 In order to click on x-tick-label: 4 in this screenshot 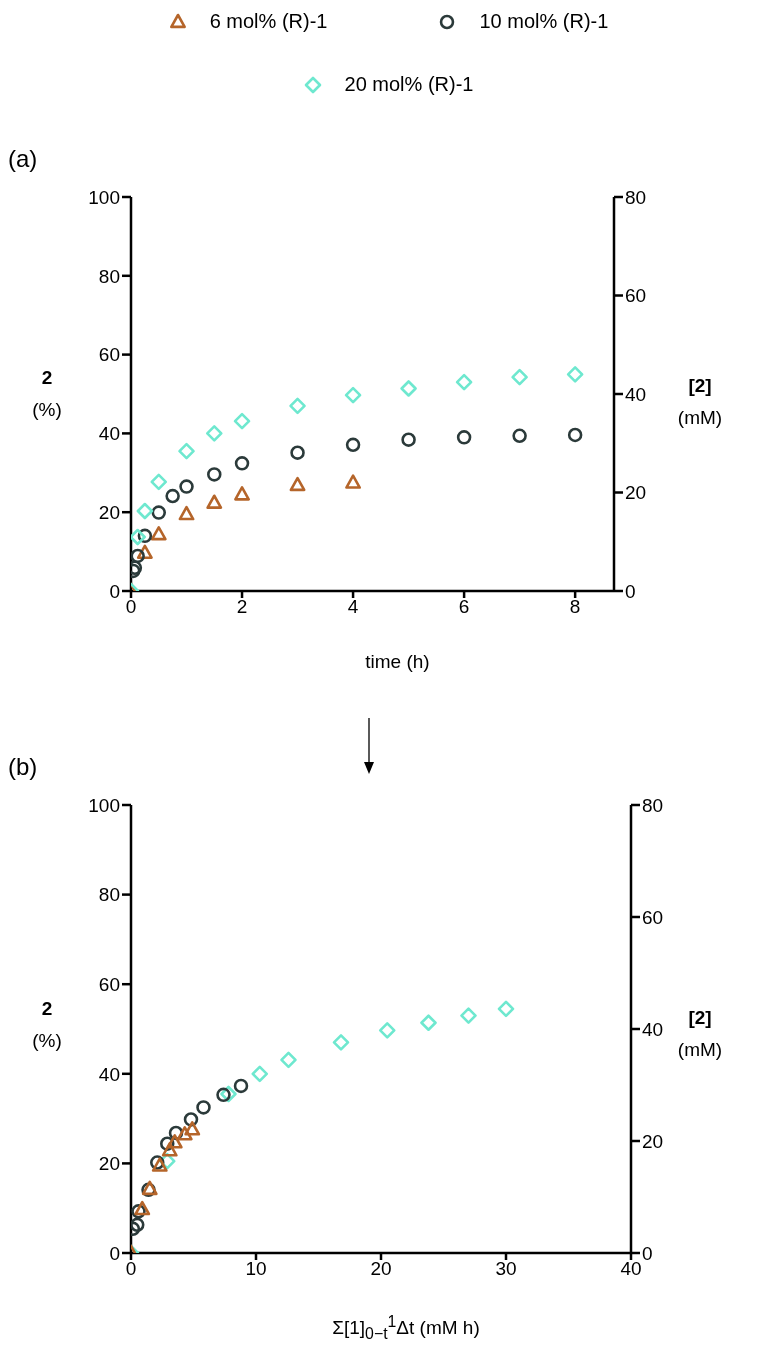, I will do `click(353, 607)`.